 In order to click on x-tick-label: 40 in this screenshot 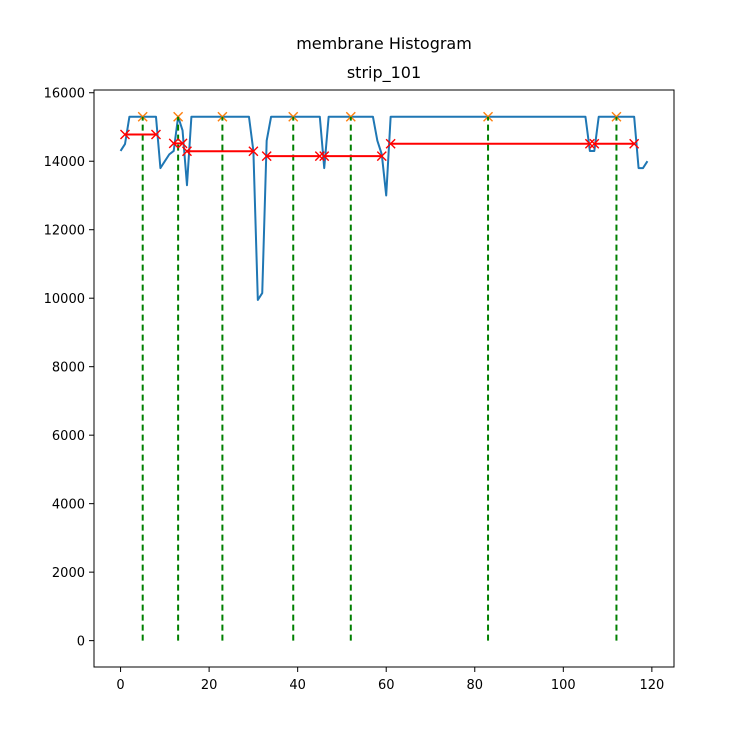, I will do `click(297, 685)`.